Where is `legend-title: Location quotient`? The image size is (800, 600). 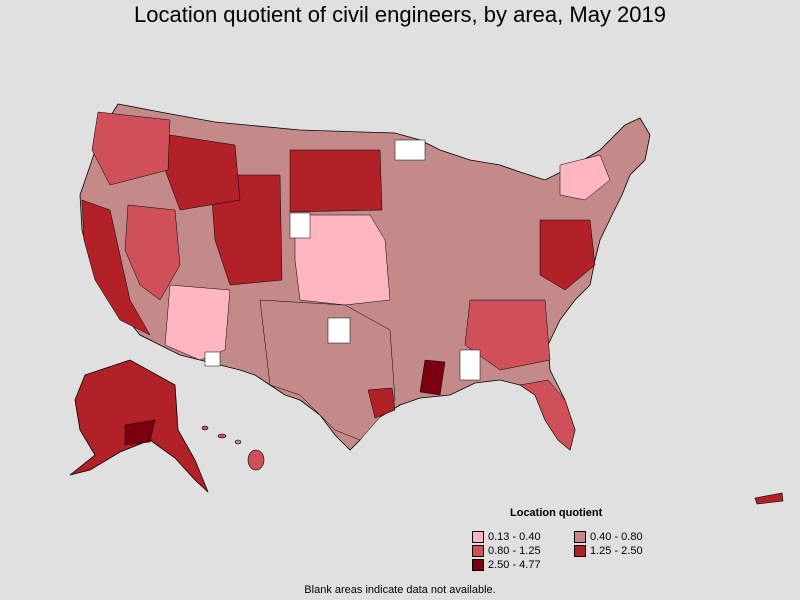
legend-title: Location quotient is located at coordinates (556, 513).